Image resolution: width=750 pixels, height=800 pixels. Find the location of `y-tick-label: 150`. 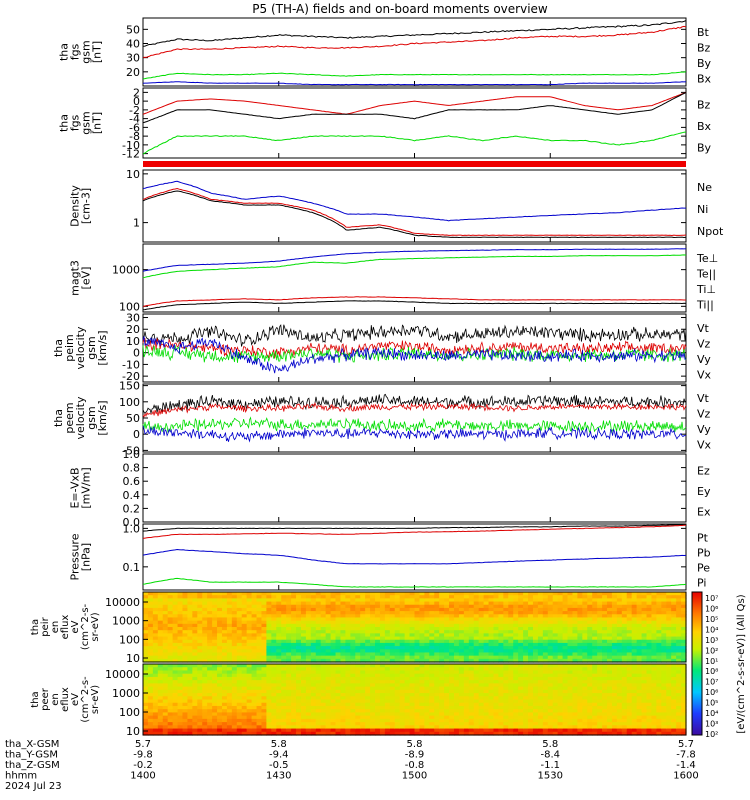

y-tick-label: 150 is located at coordinates (129, 386).